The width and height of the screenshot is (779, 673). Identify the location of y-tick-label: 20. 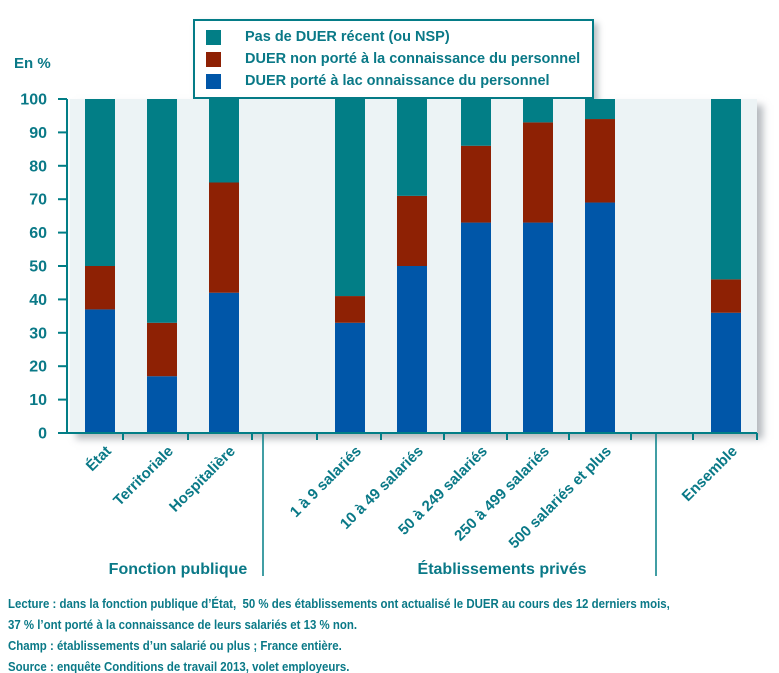
(38, 367).